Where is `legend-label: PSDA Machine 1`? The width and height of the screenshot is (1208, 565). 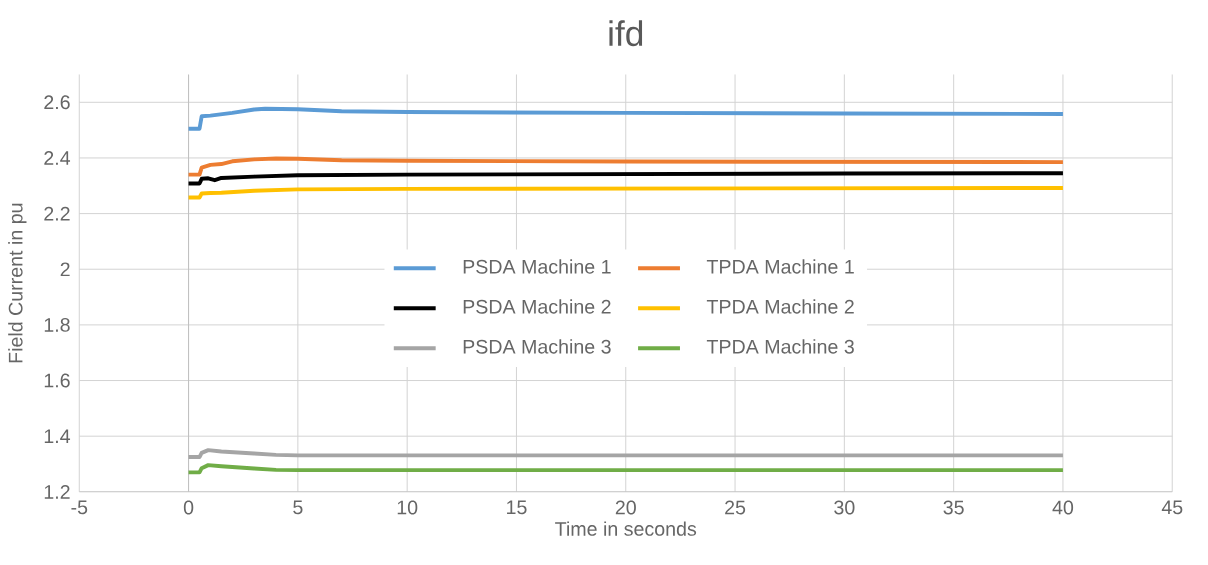 legend-label: PSDA Machine 1 is located at coordinates (537, 266).